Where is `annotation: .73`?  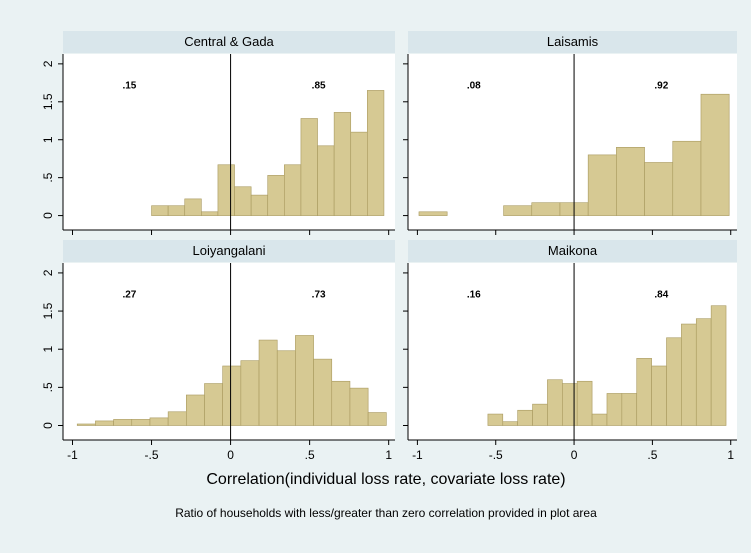 annotation: .73 is located at coordinates (319, 295).